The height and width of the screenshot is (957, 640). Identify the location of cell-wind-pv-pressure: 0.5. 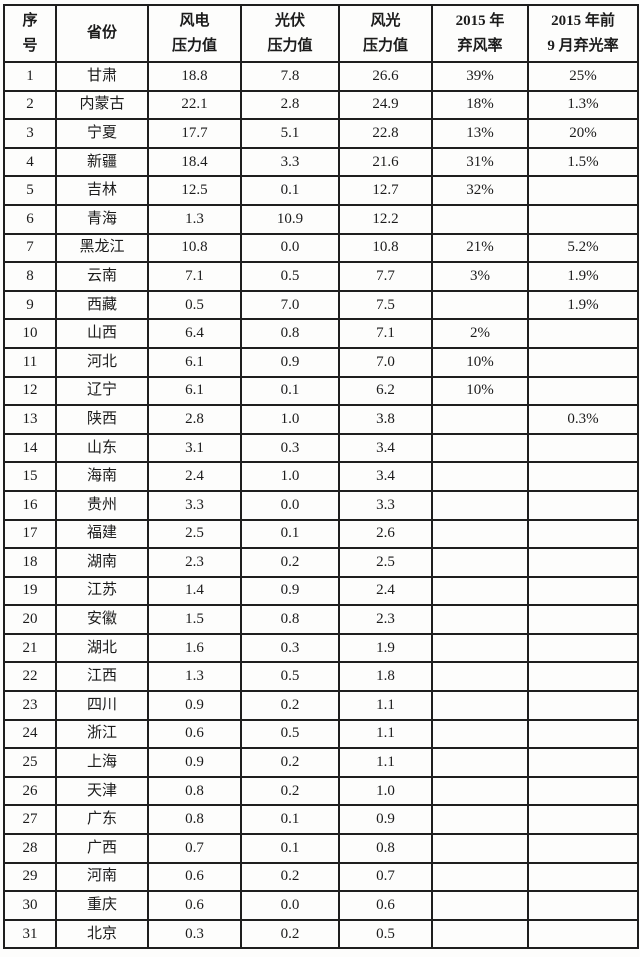
(385, 934).